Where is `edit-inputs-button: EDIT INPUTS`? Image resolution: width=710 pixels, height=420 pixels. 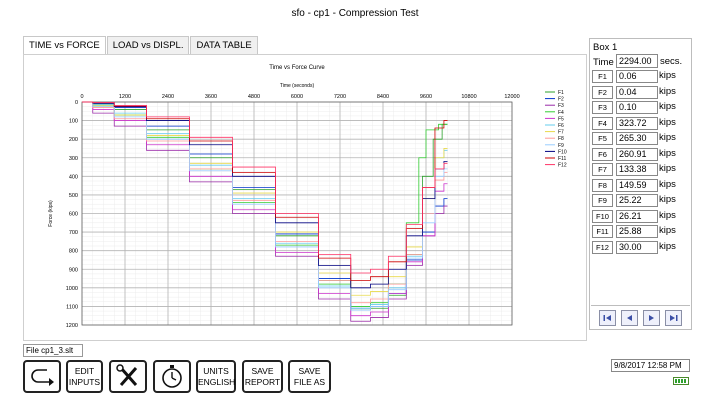
edit-inputs-button: EDIT INPUTS is located at coordinates (84, 376).